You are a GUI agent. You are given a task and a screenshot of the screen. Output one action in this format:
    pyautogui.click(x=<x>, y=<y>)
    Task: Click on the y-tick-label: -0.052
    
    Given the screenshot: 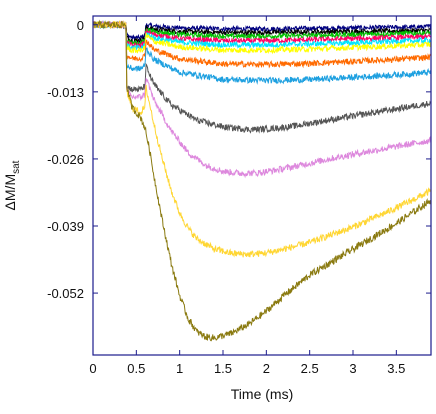 What is the action you would take?
    pyautogui.click(x=65, y=293)
    